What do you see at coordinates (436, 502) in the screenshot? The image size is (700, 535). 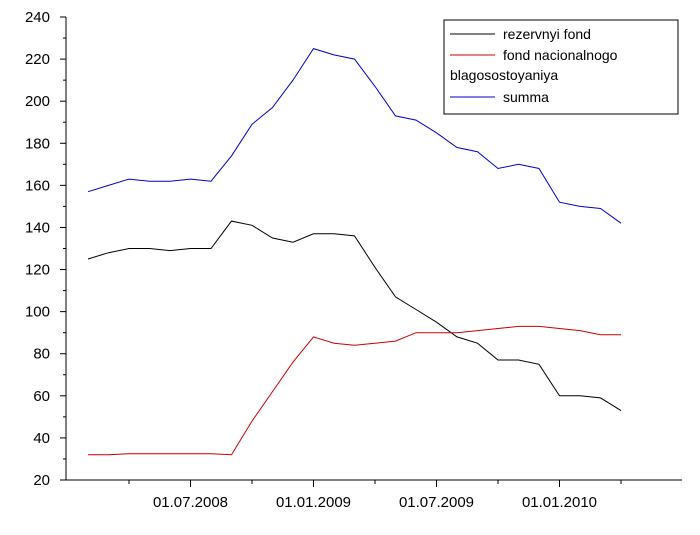 I see `x-tick-label: 01.07.2009` at bounding box center [436, 502].